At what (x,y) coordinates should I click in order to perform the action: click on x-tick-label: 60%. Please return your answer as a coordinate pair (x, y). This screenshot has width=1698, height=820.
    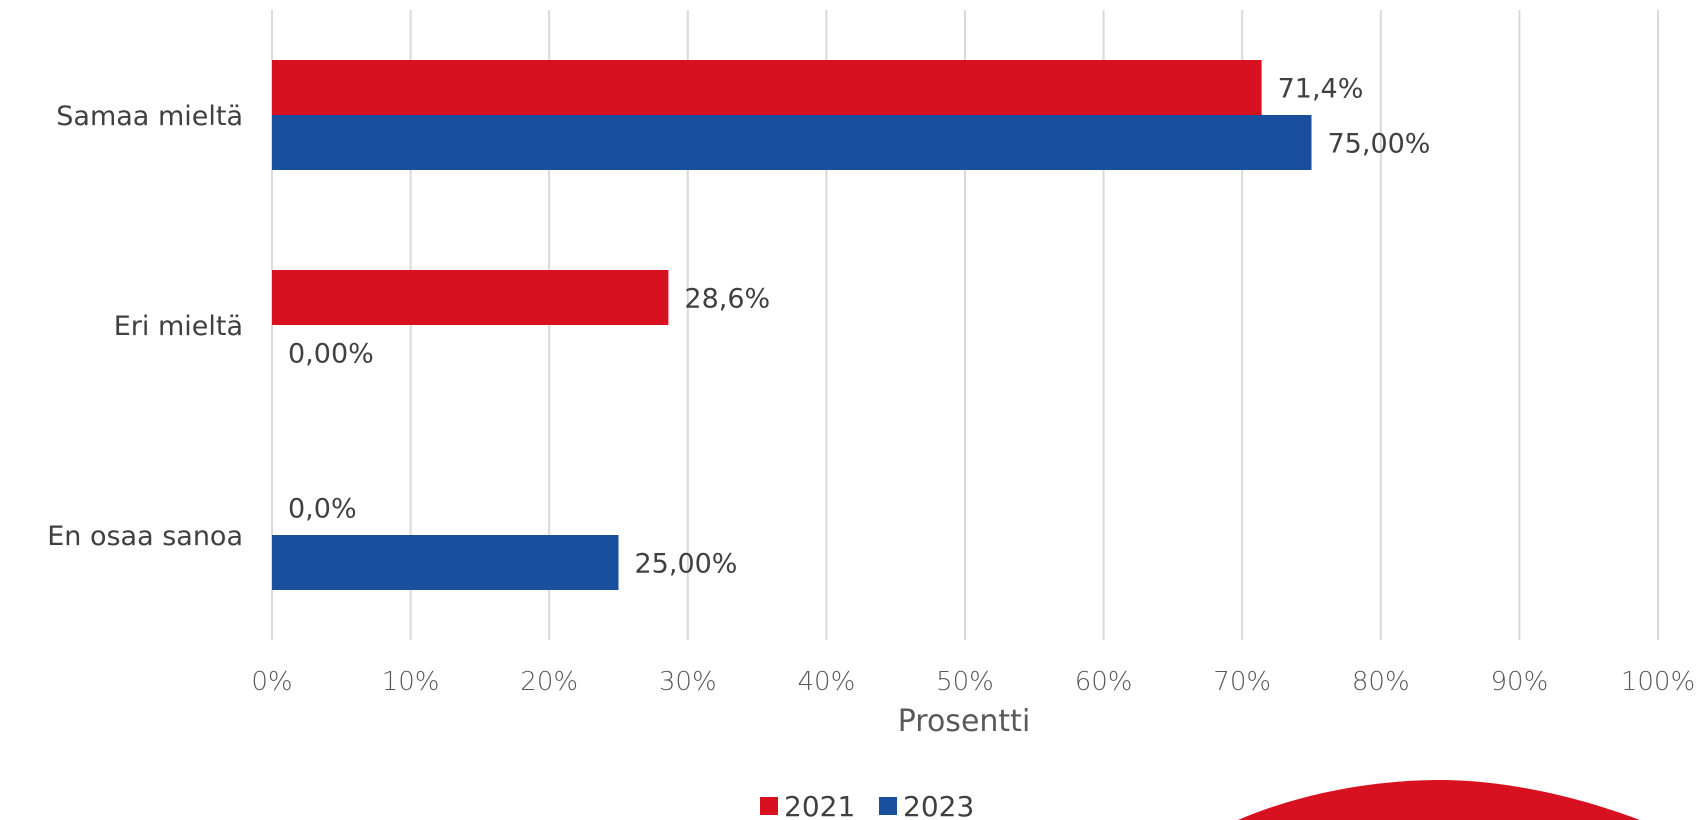
    Looking at the image, I should click on (1104, 682).